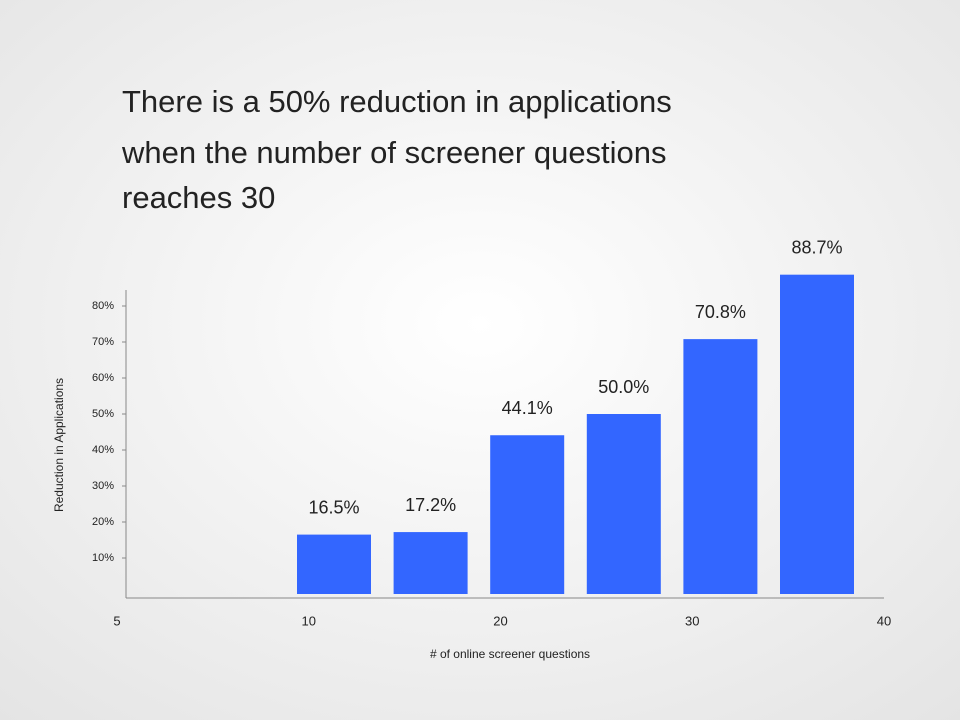  Describe the element at coordinates (692, 620) in the screenshot. I see `x-tick-label: 30` at that location.